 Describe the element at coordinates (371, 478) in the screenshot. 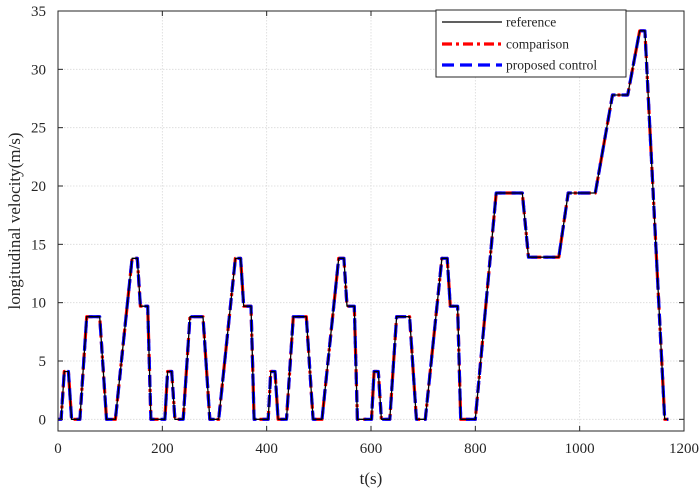

I see `x-axis-label: t(s)` at that location.